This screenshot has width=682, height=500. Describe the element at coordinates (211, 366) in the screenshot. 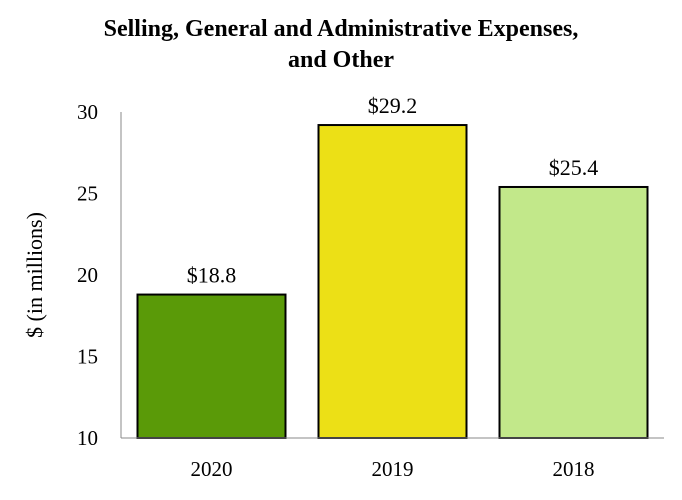

I see `bar-2020` at that location.